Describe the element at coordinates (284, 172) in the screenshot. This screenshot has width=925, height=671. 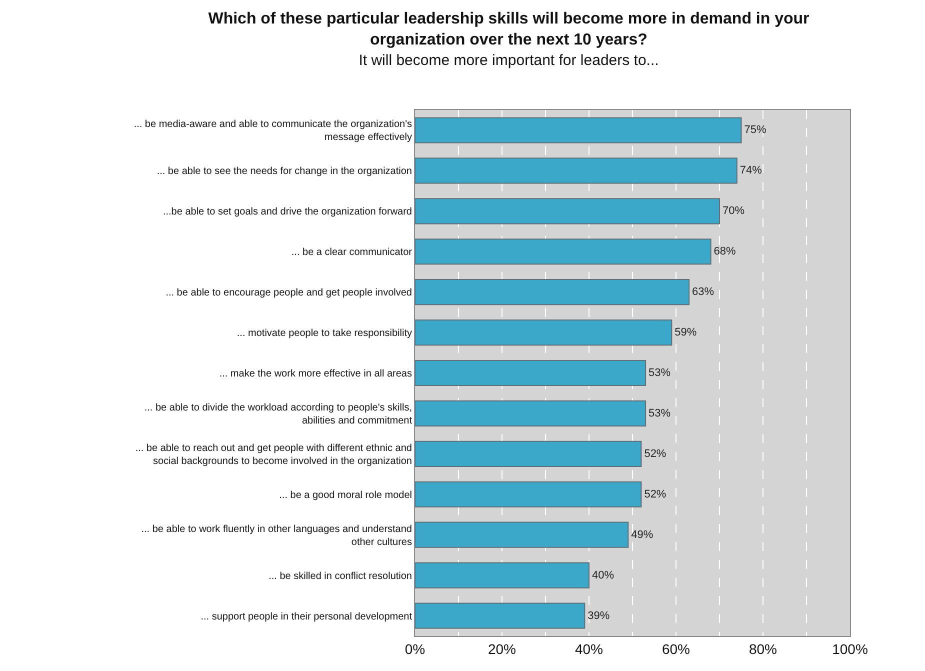
I see `y-tick-label: ... be able to see the needs for change in the organization` at that location.